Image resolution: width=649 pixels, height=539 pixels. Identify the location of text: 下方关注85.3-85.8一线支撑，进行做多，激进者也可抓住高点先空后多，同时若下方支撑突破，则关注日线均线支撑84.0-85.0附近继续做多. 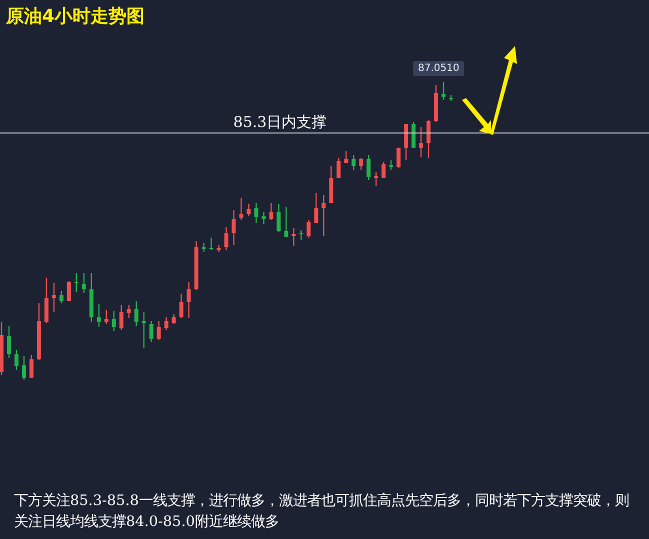
(322, 512).